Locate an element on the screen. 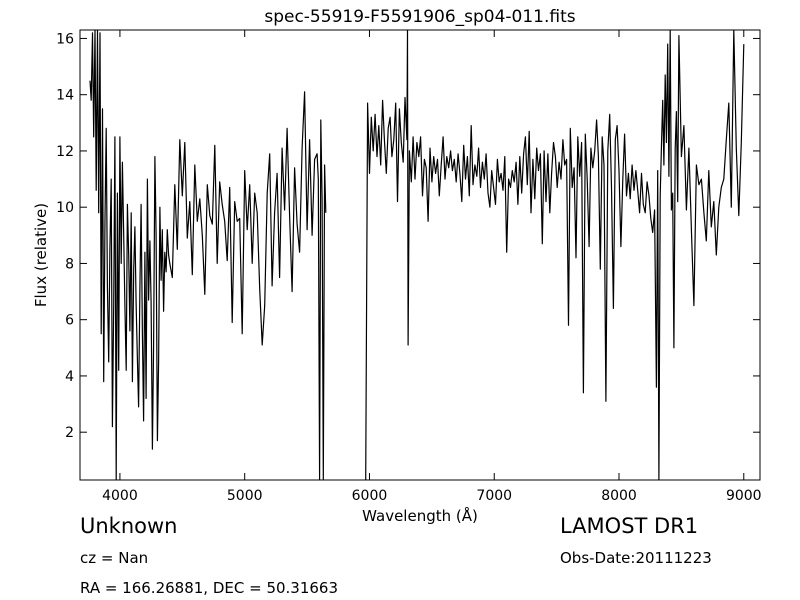  y-tick-label: 8 is located at coordinates (69, 264).